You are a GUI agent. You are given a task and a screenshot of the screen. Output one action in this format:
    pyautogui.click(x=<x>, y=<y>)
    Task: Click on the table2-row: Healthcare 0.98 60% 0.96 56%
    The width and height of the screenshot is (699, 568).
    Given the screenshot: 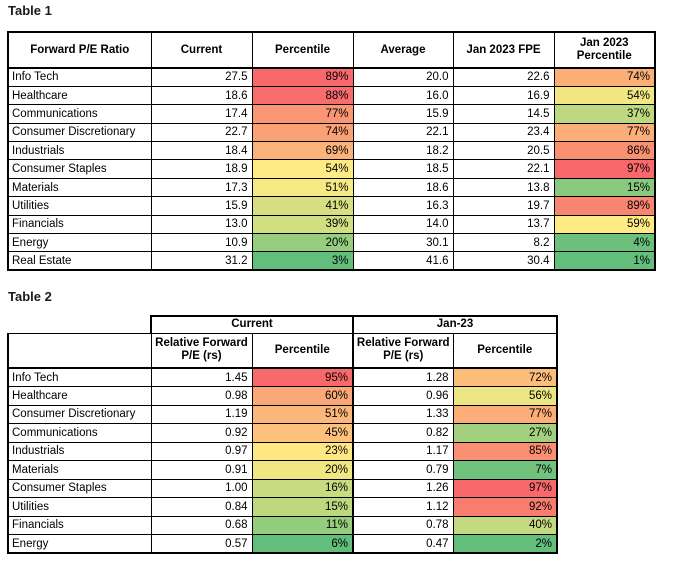 What is the action you would take?
    pyautogui.click(x=282, y=396)
    